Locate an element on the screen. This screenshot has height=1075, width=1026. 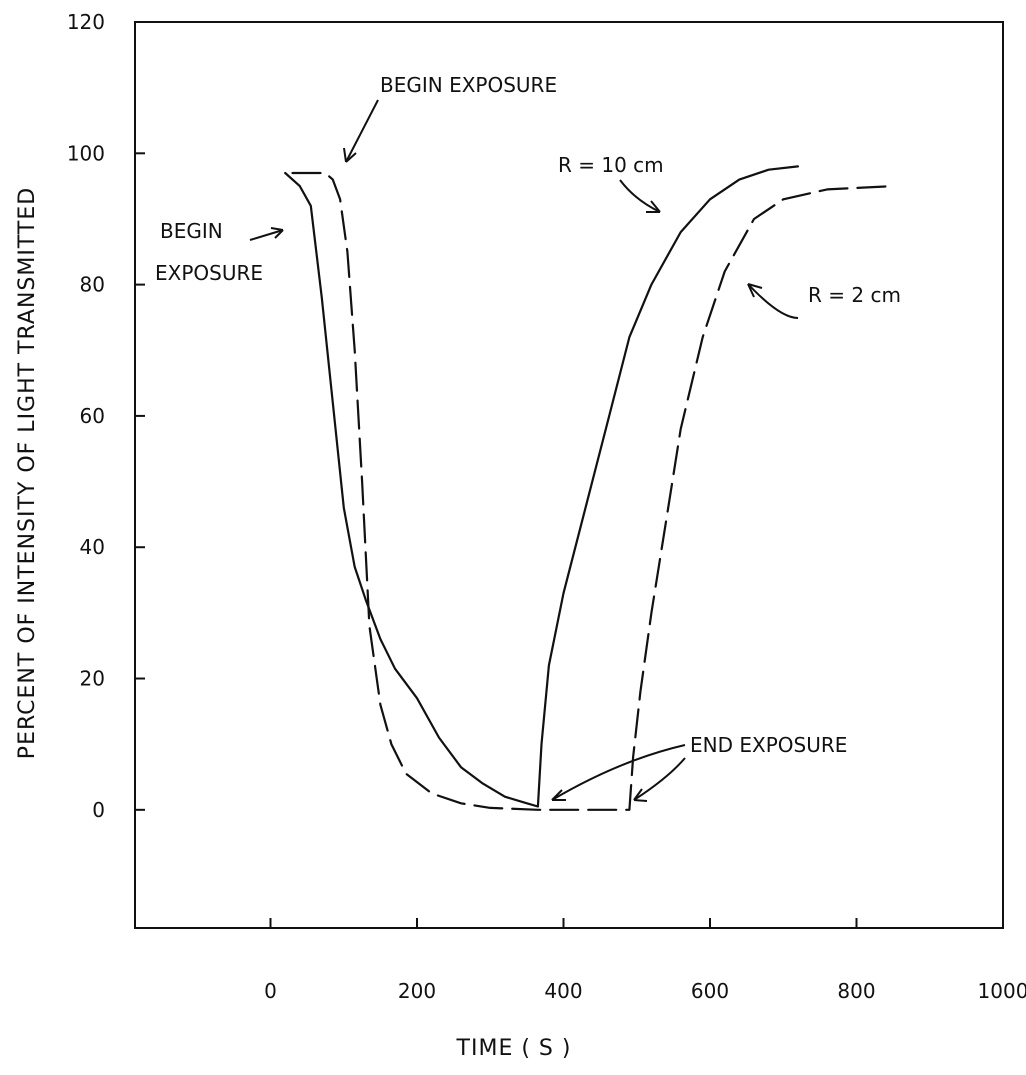
y-tick-label: 100 is located at coordinates (86, 153).